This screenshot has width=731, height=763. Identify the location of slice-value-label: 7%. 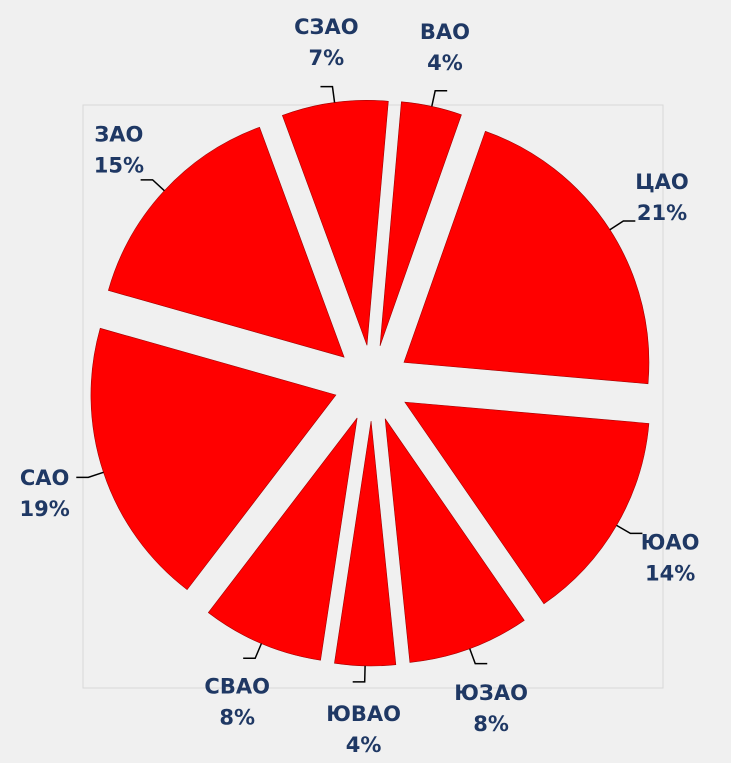
(327, 58).